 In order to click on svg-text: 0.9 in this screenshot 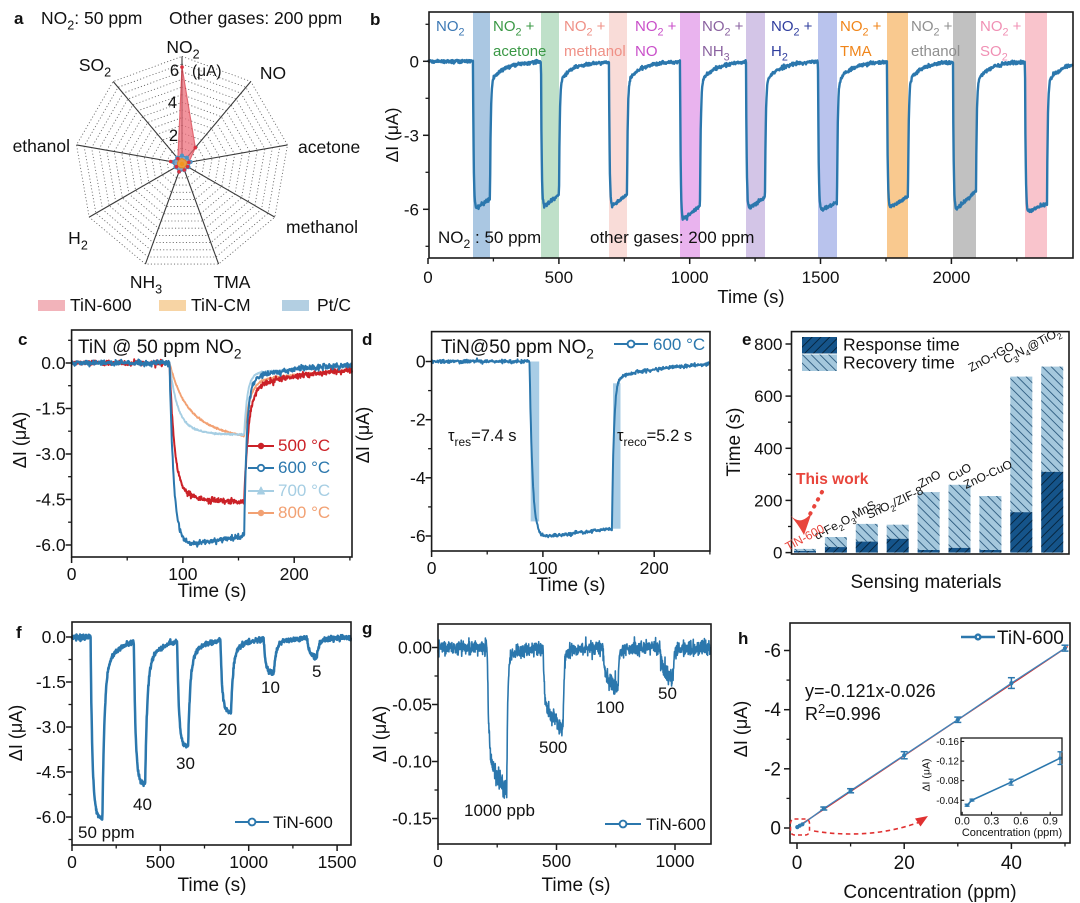, I will do `click(1050, 822)`.